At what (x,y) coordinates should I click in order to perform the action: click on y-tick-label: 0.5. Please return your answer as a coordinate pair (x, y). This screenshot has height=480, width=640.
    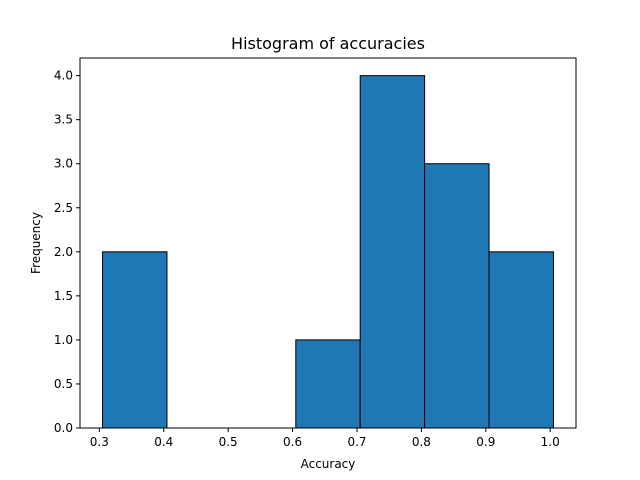
    Looking at the image, I should click on (63, 384).